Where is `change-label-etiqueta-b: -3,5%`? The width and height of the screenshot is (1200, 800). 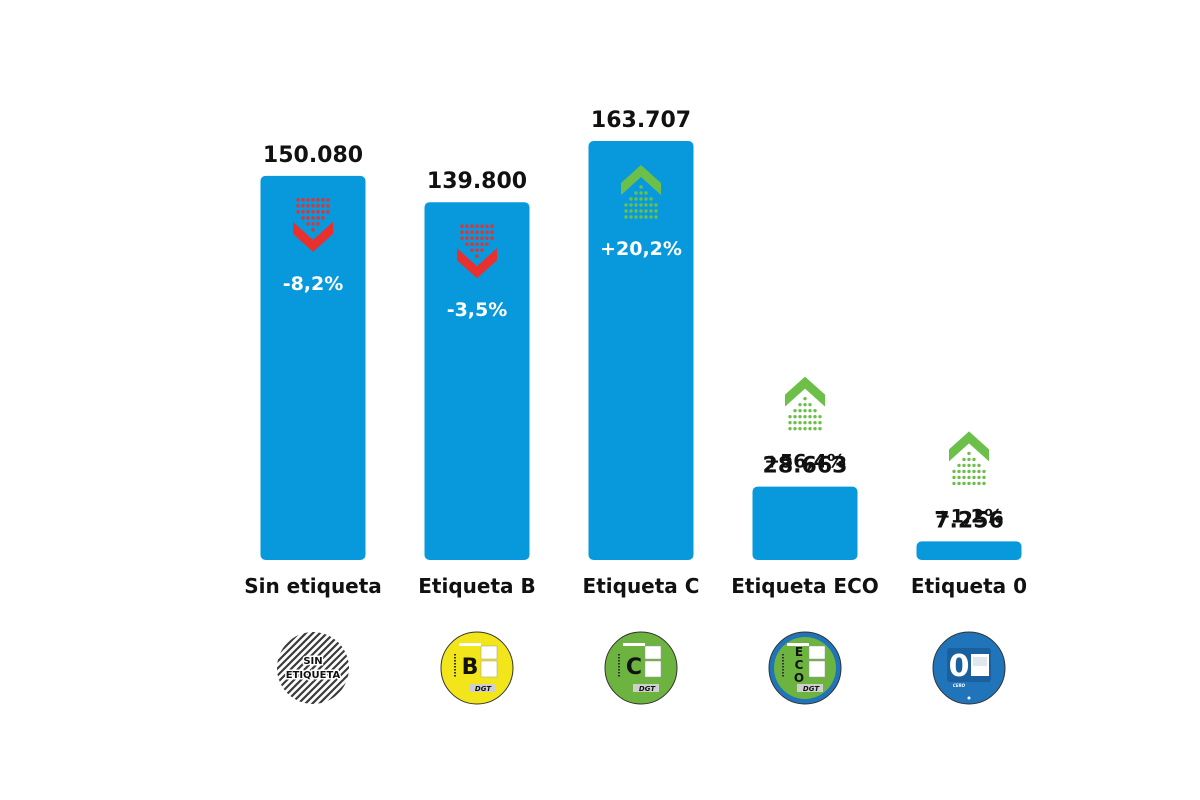 change-label-etiqueta-b: -3,5% is located at coordinates (477, 310).